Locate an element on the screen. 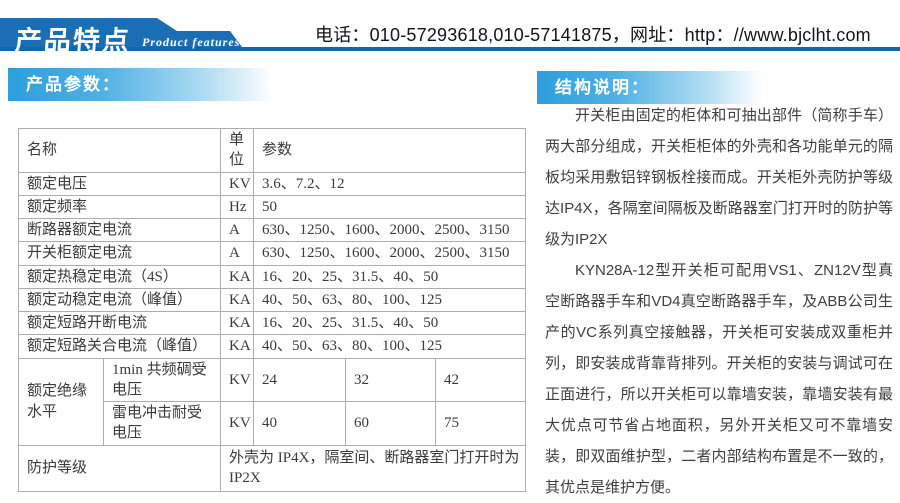 This screenshot has height=503, width=900. table-row: 额定热稳定电流（4S） KA 16、20、25、31.5、40、50 is located at coordinates (272, 276).